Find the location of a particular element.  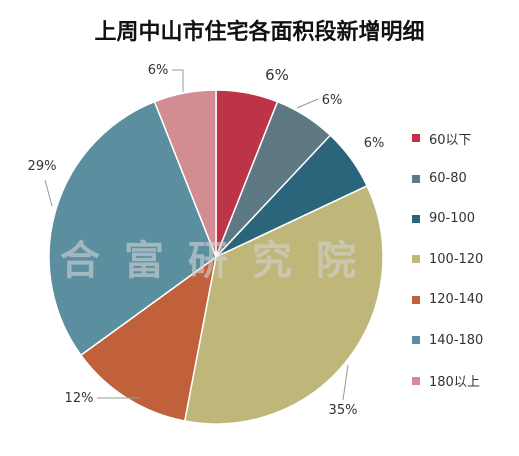

legend-label: 120-140 is located at coordinates (456, 300).